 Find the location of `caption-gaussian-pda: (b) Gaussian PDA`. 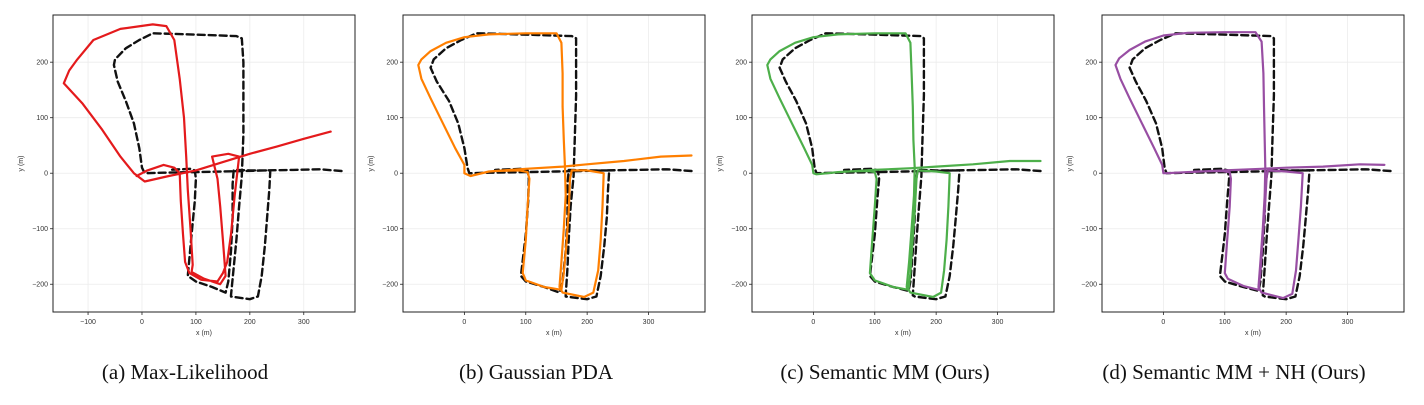

caption-gaussian-pda: (b) Gaussian PDA is located at coordinates (536, 372).